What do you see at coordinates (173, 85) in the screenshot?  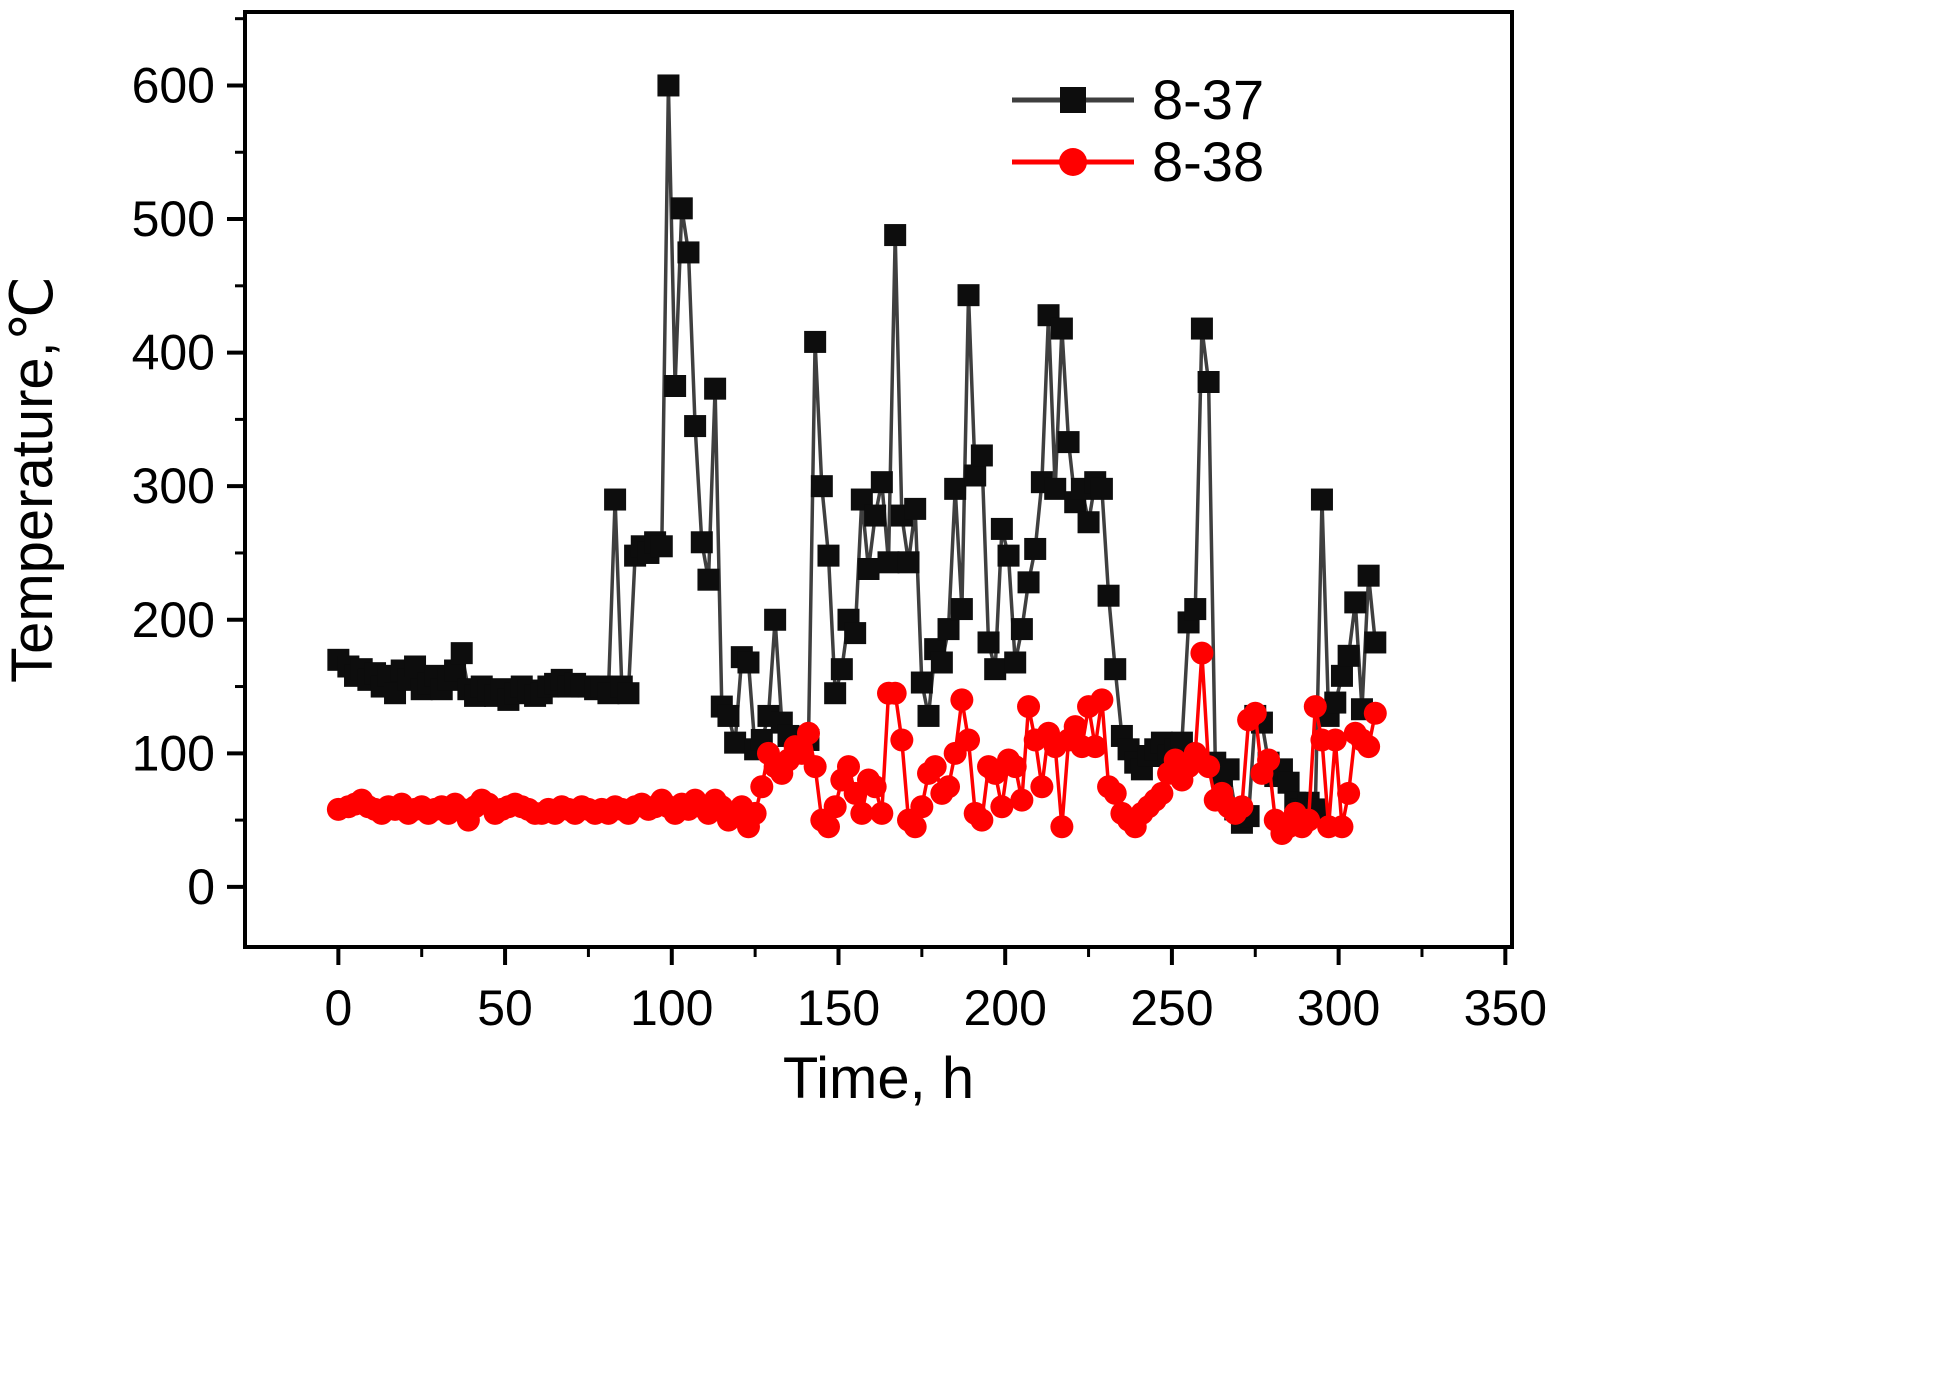 I see `y-tick-label: 600` at bounding box center [173, 85].